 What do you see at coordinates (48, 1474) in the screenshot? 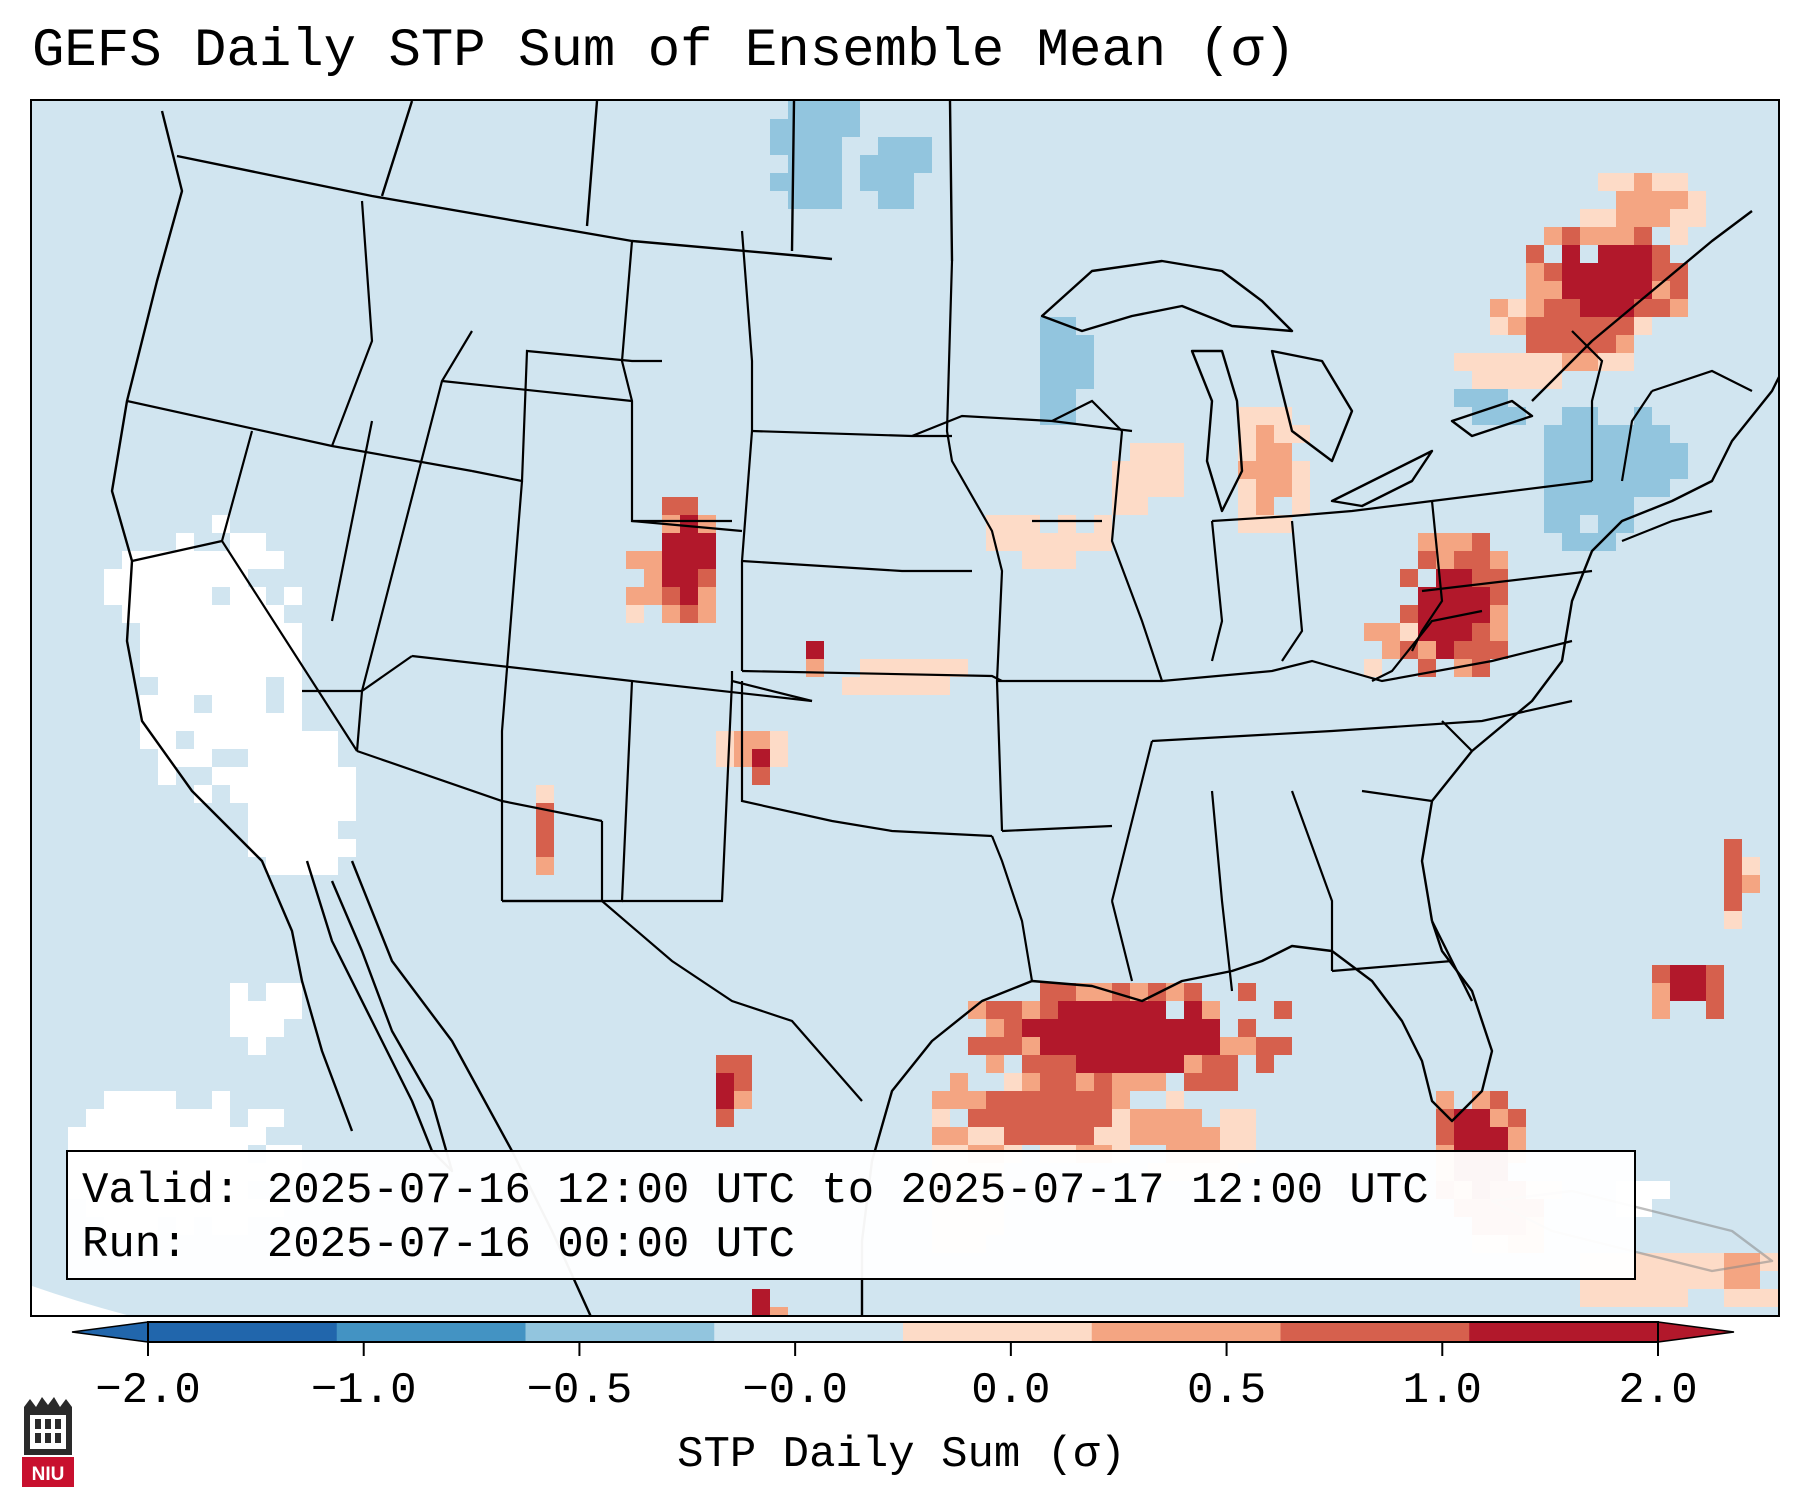
I see `logo-text: NIU` at bounding box center [48, 1474].